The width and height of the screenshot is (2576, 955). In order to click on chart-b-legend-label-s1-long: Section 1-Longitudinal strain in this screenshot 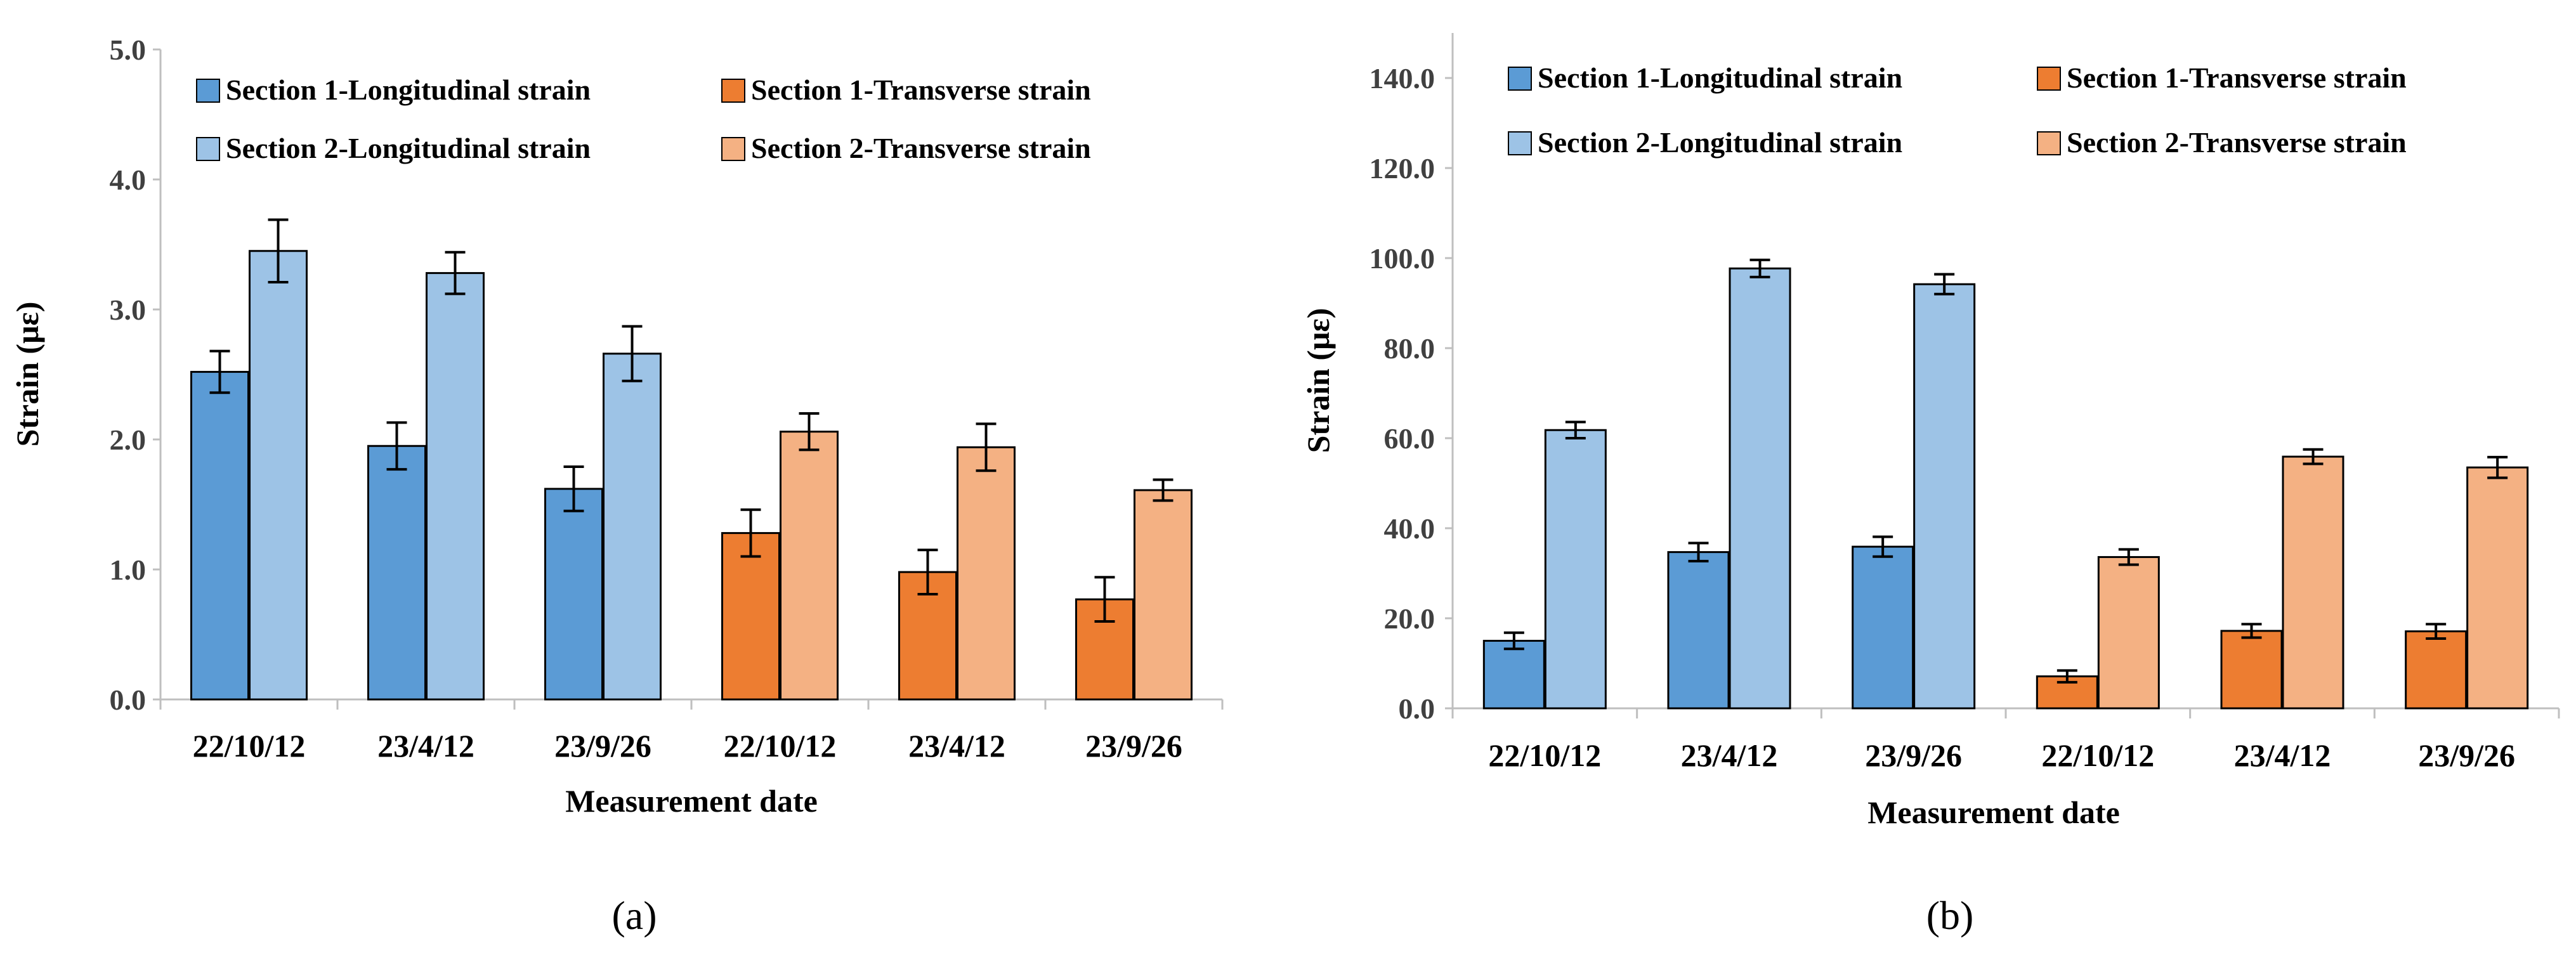, I will do `click(1720, 78)`.